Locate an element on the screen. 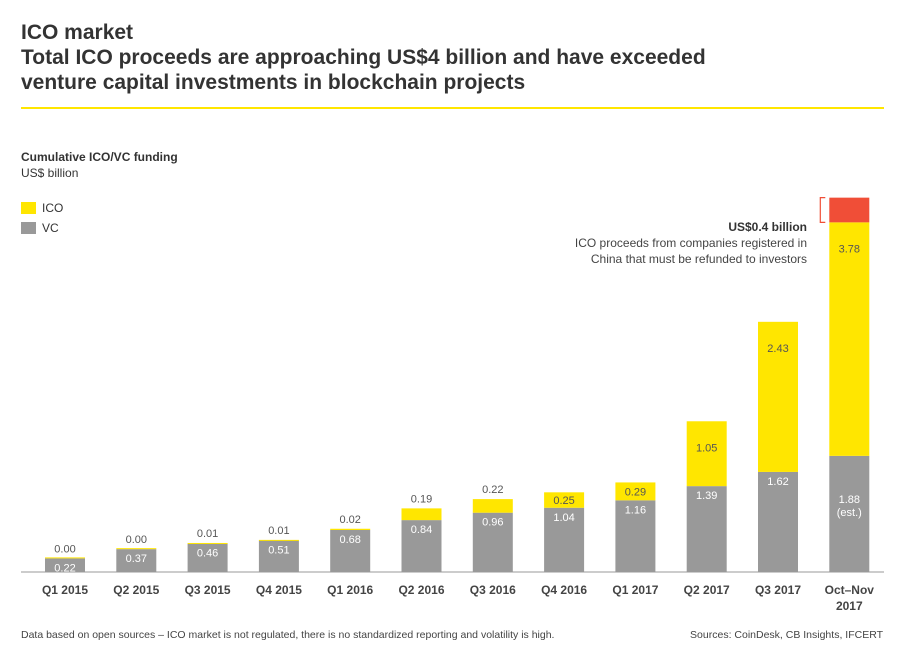  chart-unit: US$ billion is located at coordinates (50, 173).